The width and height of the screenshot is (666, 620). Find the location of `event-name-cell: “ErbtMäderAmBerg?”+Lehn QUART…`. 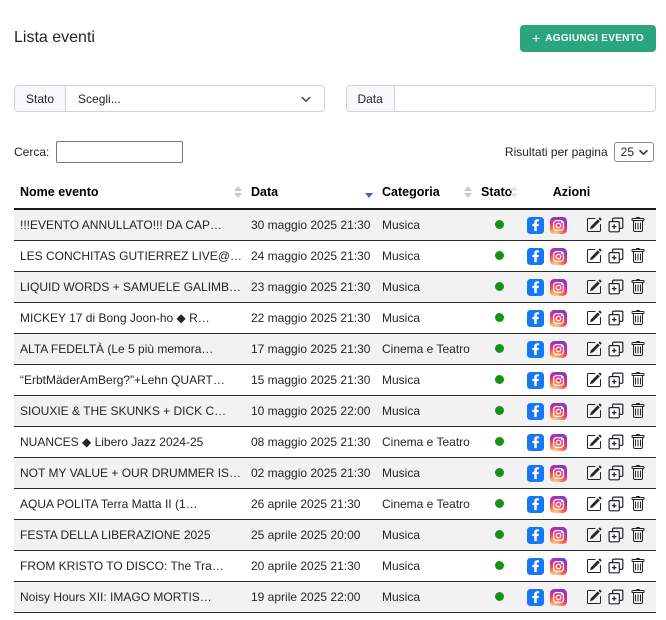

event-name-cell: “ErbtMäderAmBerg?”+Lehn QUART… is located at coordinates (129, 380).